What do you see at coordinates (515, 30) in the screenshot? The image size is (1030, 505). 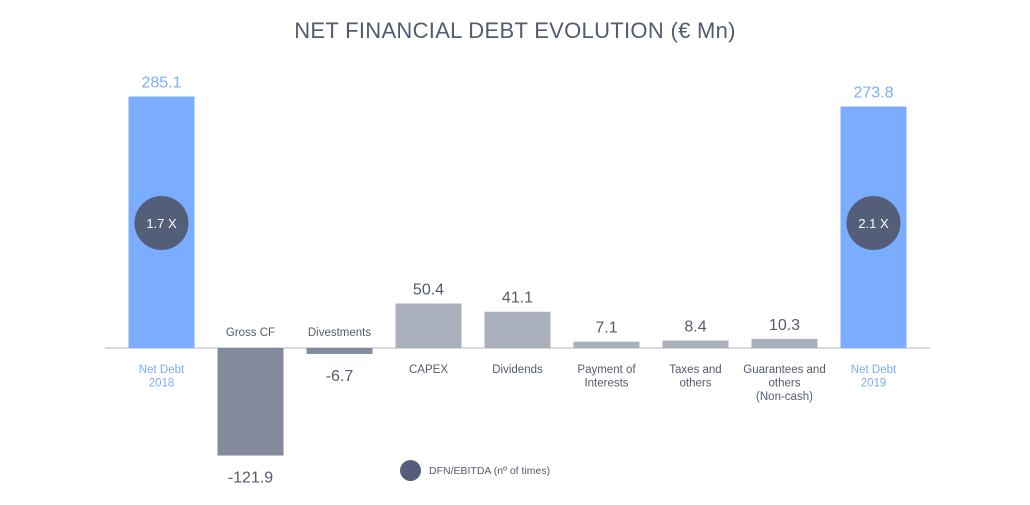 I see `chart-title: NET FINANCIAL DEBT EVOLUTION (€ Mn)` at bounding box center [515, 30].